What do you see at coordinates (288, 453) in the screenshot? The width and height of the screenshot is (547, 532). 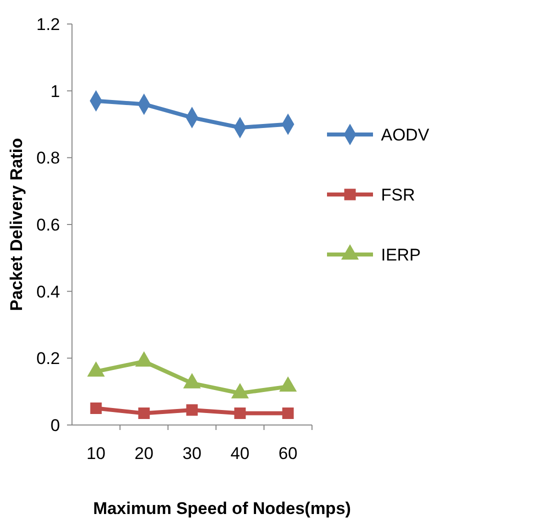 I see `x-tick-label: 60` at bounding box center [288, 453].